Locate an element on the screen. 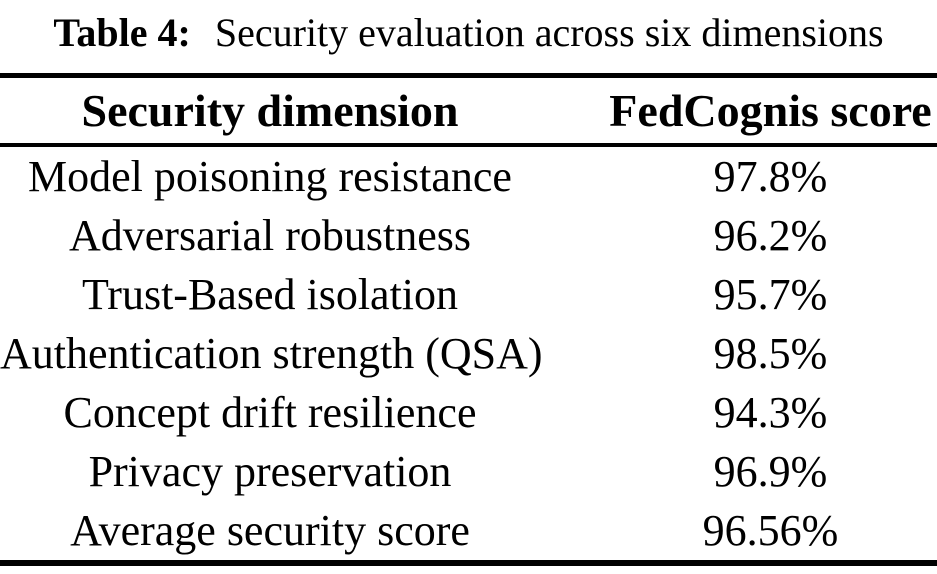 The image size is (937, 574). dimension-cell: Model poisoning resistance is located at coordinates (270, 176).